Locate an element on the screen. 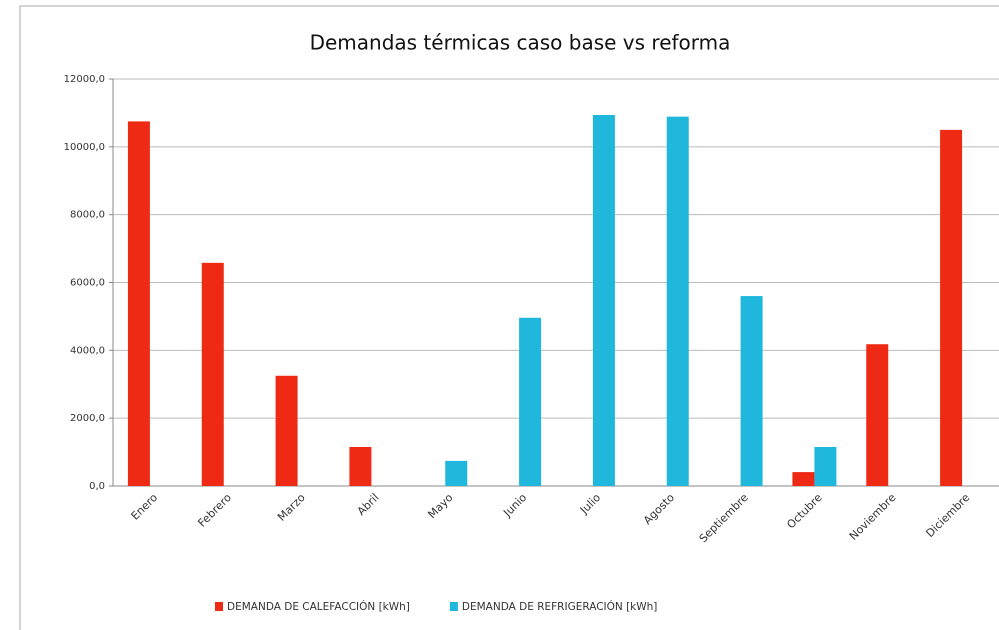  y-tick-label: 2000,0 is located at coordinates (87, 418).